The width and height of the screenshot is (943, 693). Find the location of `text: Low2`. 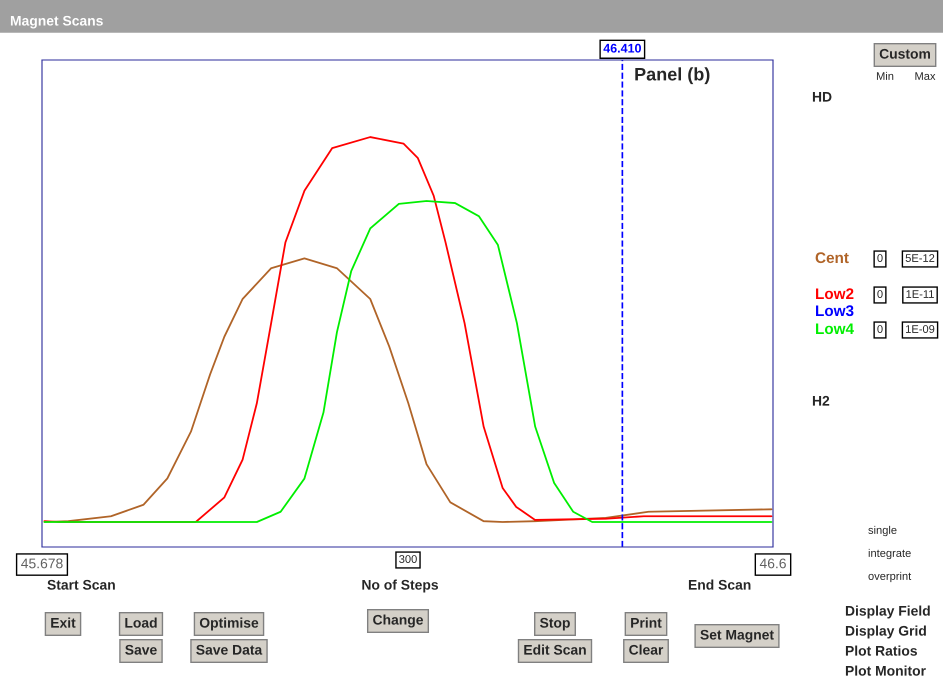

text: Low2 is located at coordinates (835, 294).